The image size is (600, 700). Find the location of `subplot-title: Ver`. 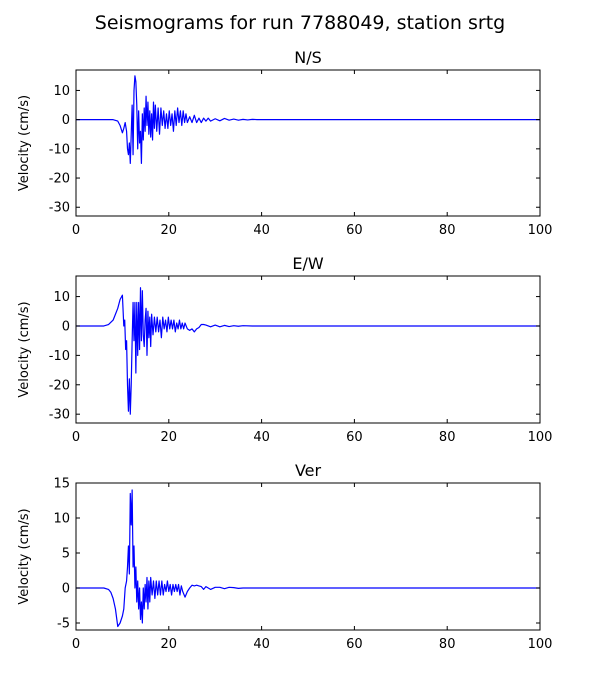

subplot-title: Ver is located at coordinates (308, 470).